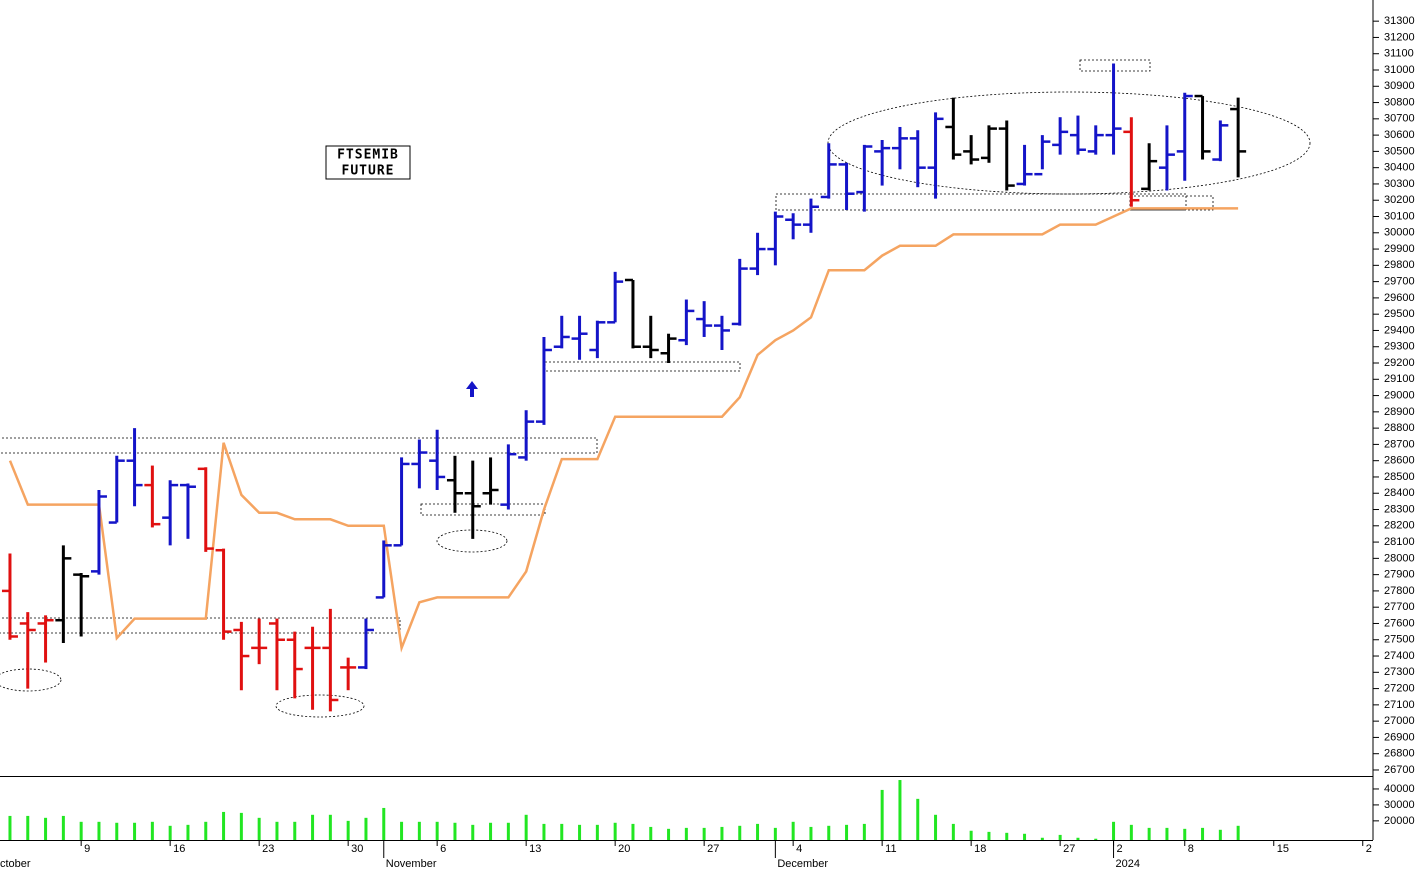 This screenshot has width=1422, height=870. I want to click on y-tick-label: 30100, so click(1399, 216).